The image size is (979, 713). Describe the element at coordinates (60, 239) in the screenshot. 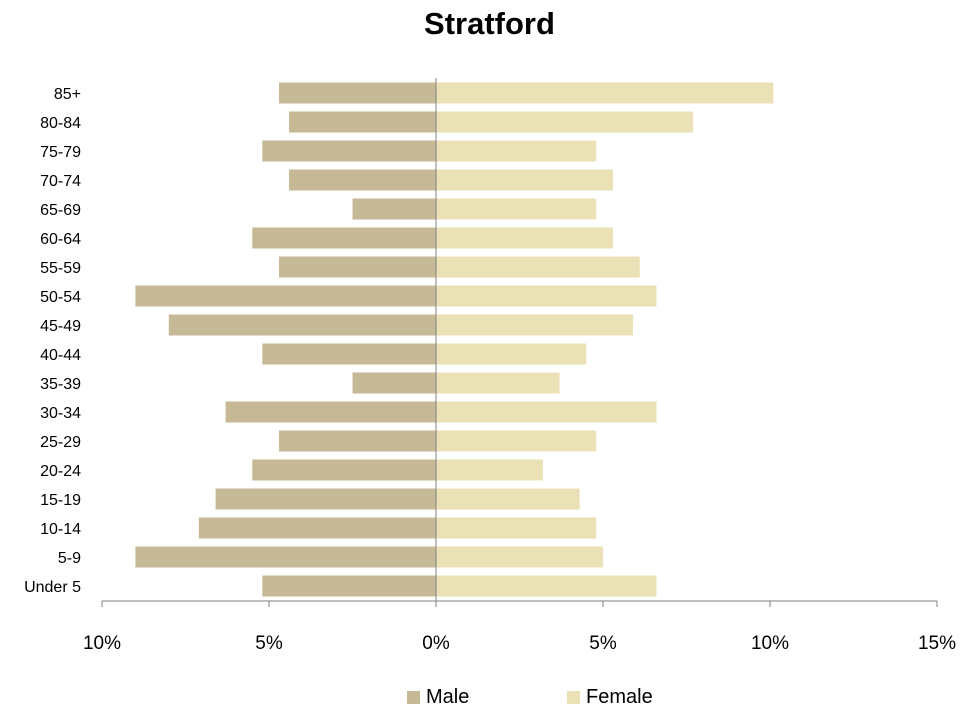

I see `category-label-5: 60-64` at that location.